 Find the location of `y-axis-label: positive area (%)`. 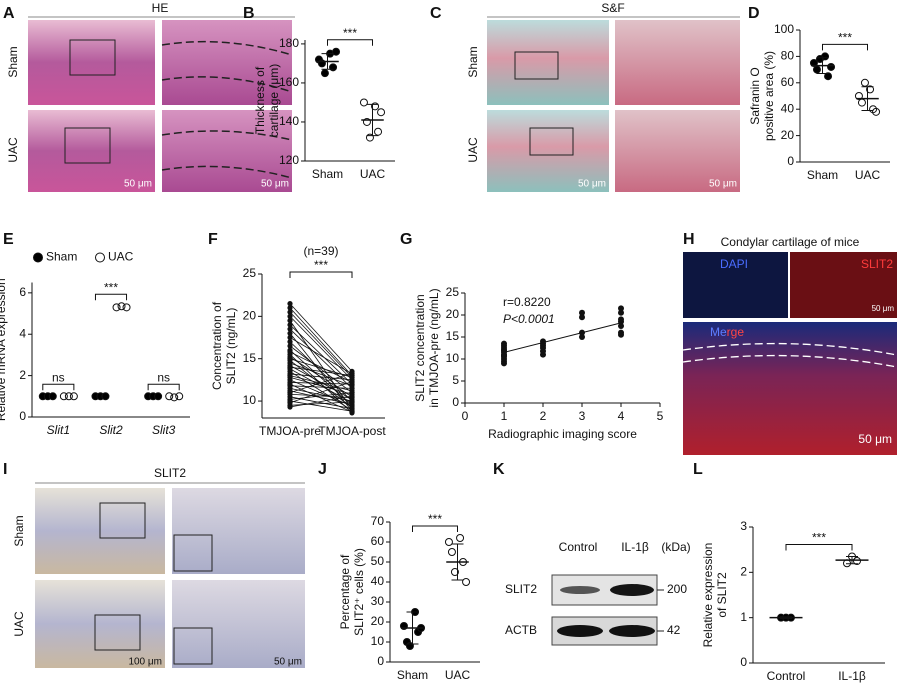

y-axis-label: positive area (%) is located at coordinates (769, 96).